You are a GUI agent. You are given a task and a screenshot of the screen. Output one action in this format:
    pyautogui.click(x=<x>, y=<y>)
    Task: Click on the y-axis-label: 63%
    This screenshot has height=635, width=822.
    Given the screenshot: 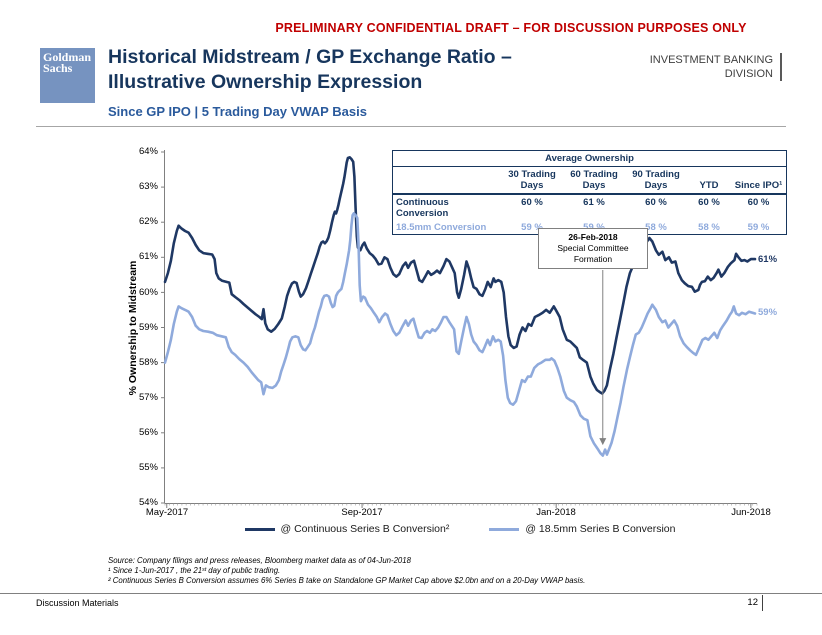 What is the action you would take?
    pyautogui.click(x=148, y=186)
    